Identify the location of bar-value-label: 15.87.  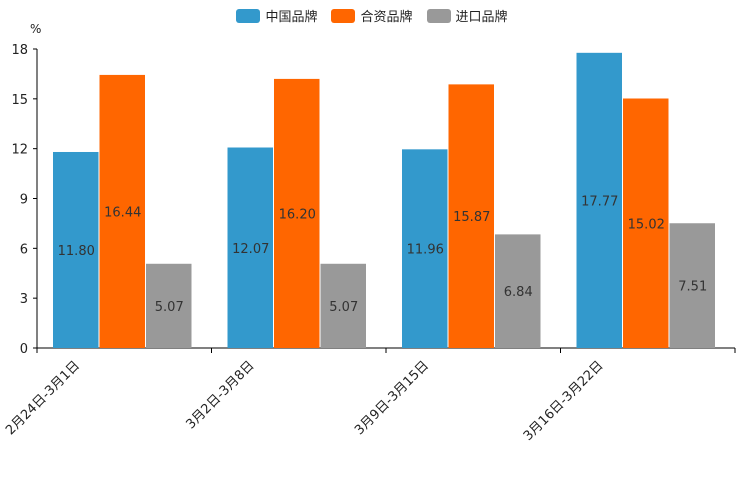
(471, 217).